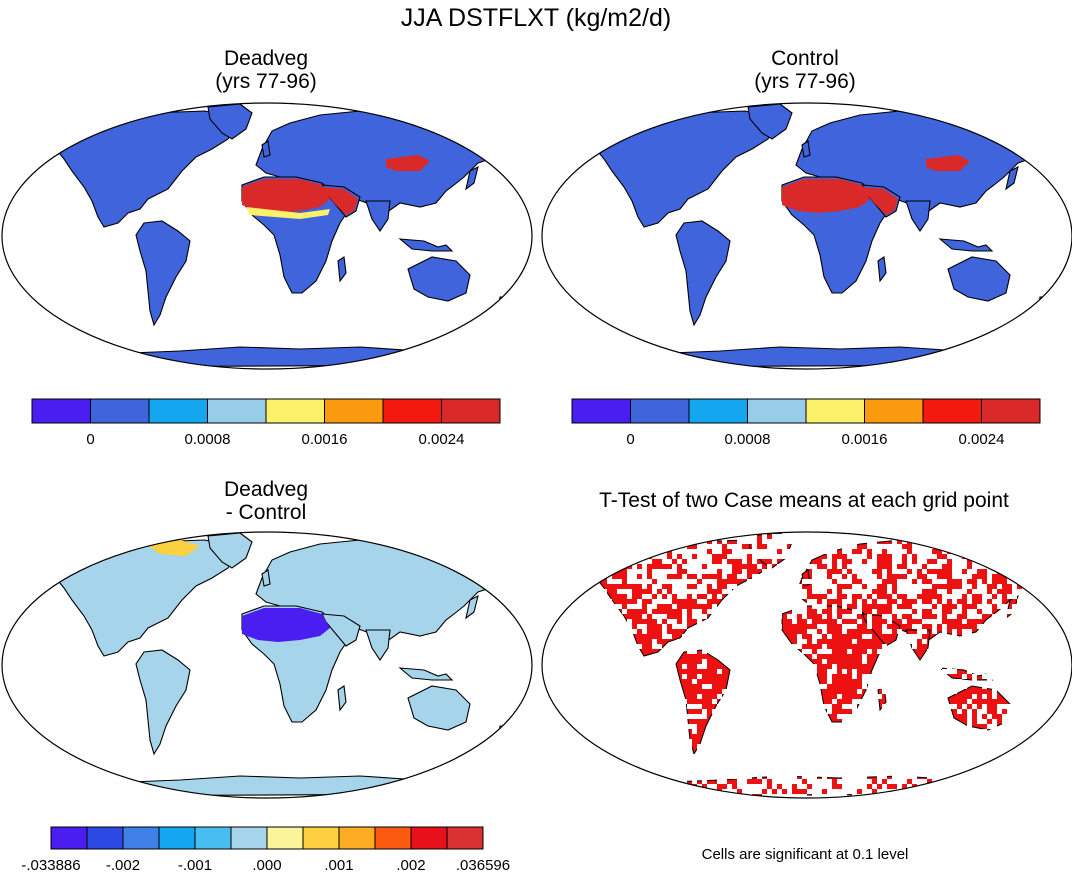 The image size is (1072, 873). I want to click on colorbar-tick-label: -.002, so click(123, 865).